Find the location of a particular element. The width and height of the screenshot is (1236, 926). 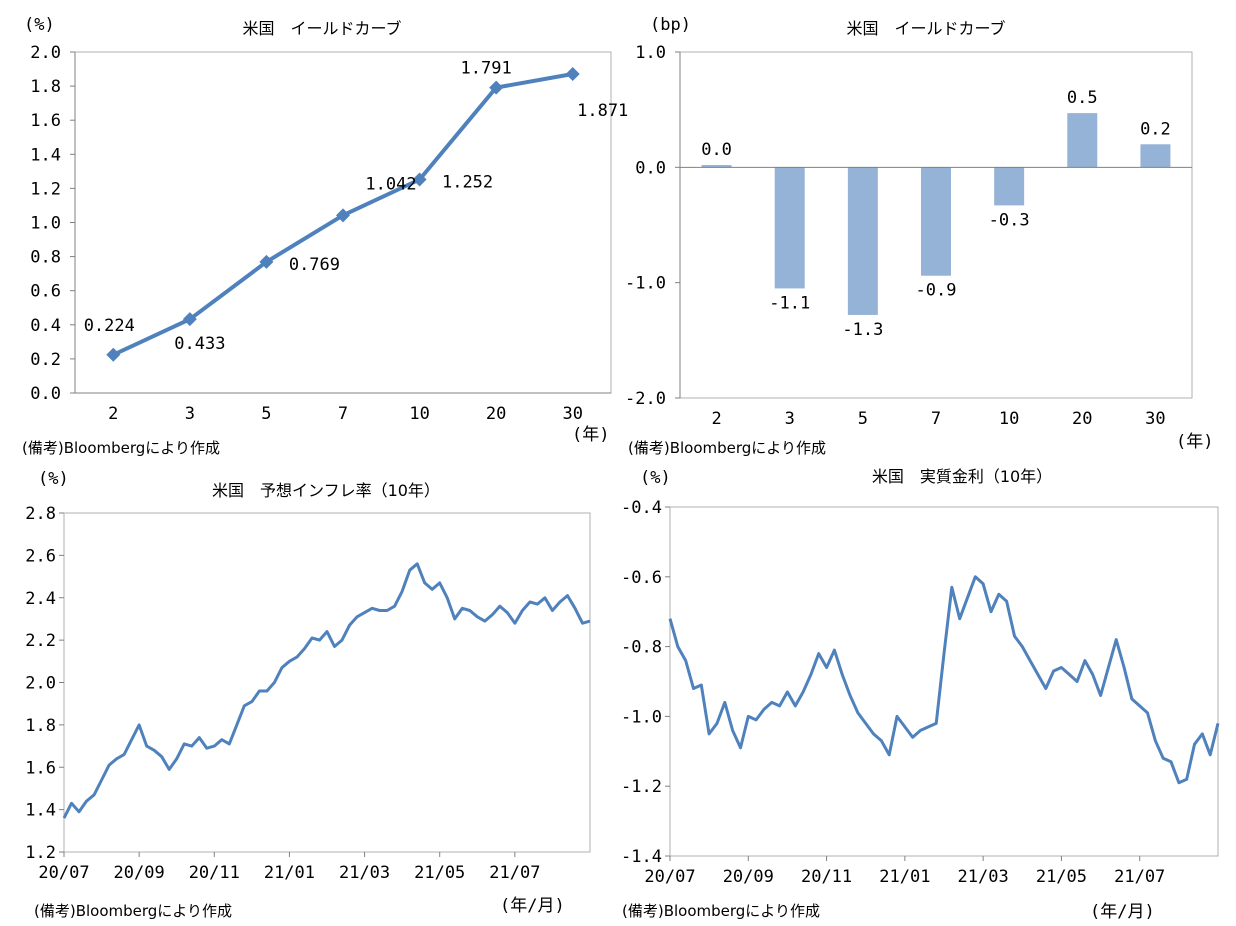

y-tick-label: 2.2 is located at coordinates (40, 641).